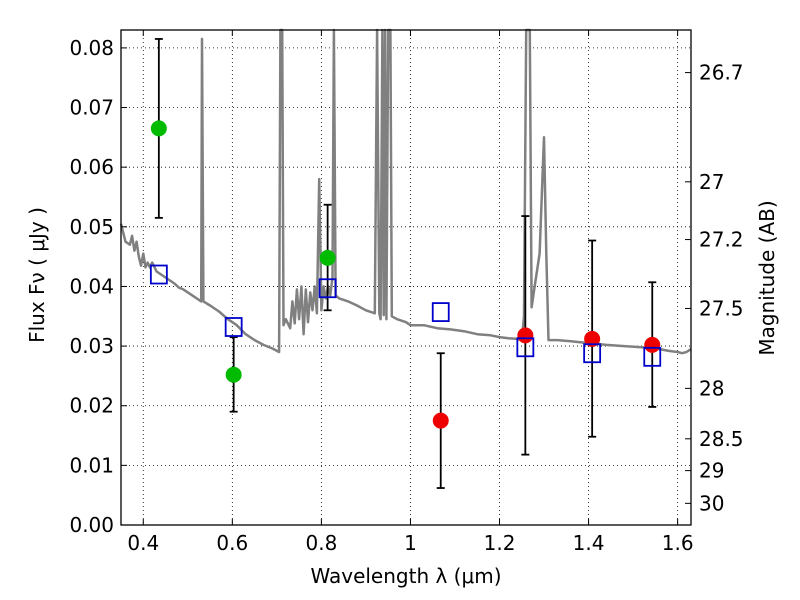 This screenshot has width=800, height=600. What do you see at coordinates (91, 227) in the screenshot?
I see `y-tick-label: 0.05` at bounding box center [91, 227].